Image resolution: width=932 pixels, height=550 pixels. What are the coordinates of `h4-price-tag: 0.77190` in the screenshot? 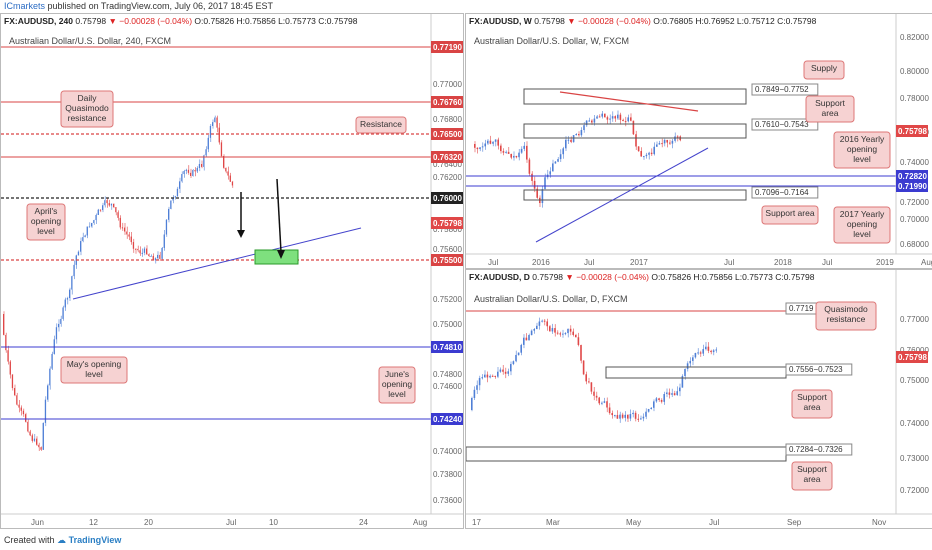 It's located at (447, 47).